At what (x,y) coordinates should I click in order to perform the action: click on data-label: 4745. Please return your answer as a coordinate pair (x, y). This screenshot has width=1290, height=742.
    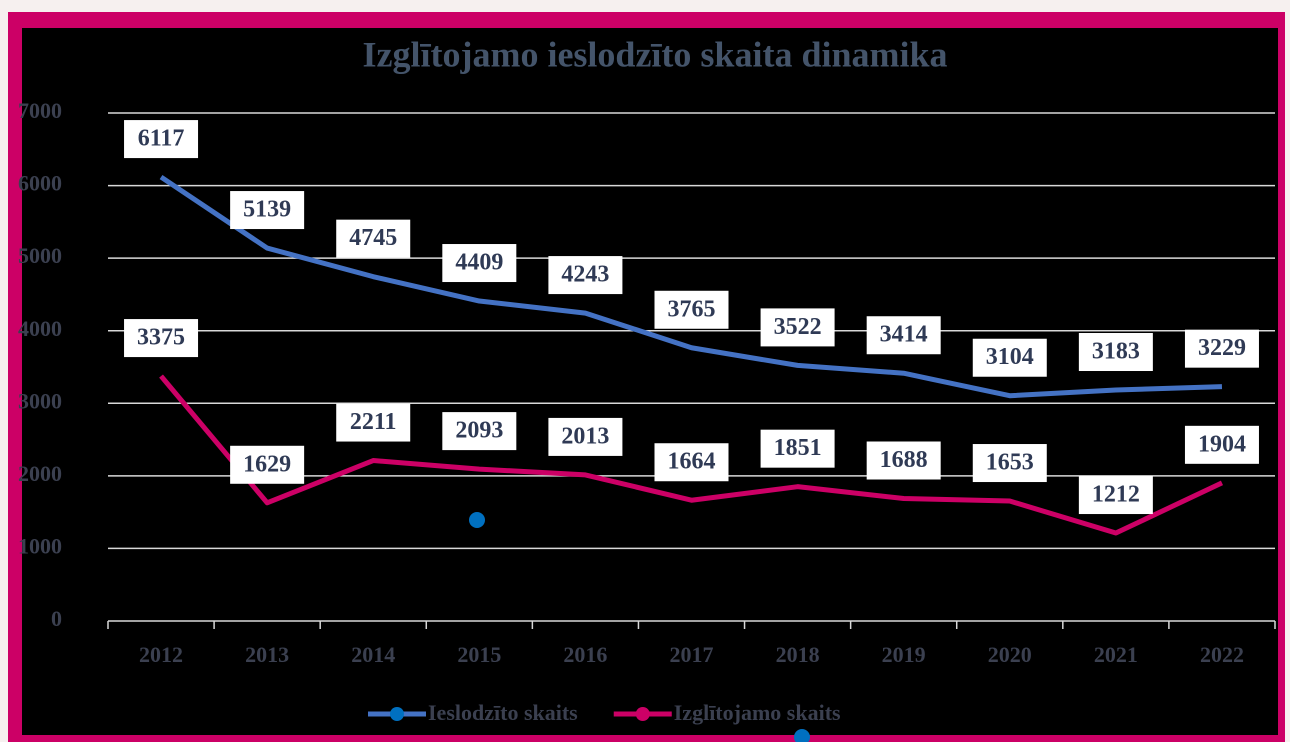
    Looking at the image, I should click on (373, 238).